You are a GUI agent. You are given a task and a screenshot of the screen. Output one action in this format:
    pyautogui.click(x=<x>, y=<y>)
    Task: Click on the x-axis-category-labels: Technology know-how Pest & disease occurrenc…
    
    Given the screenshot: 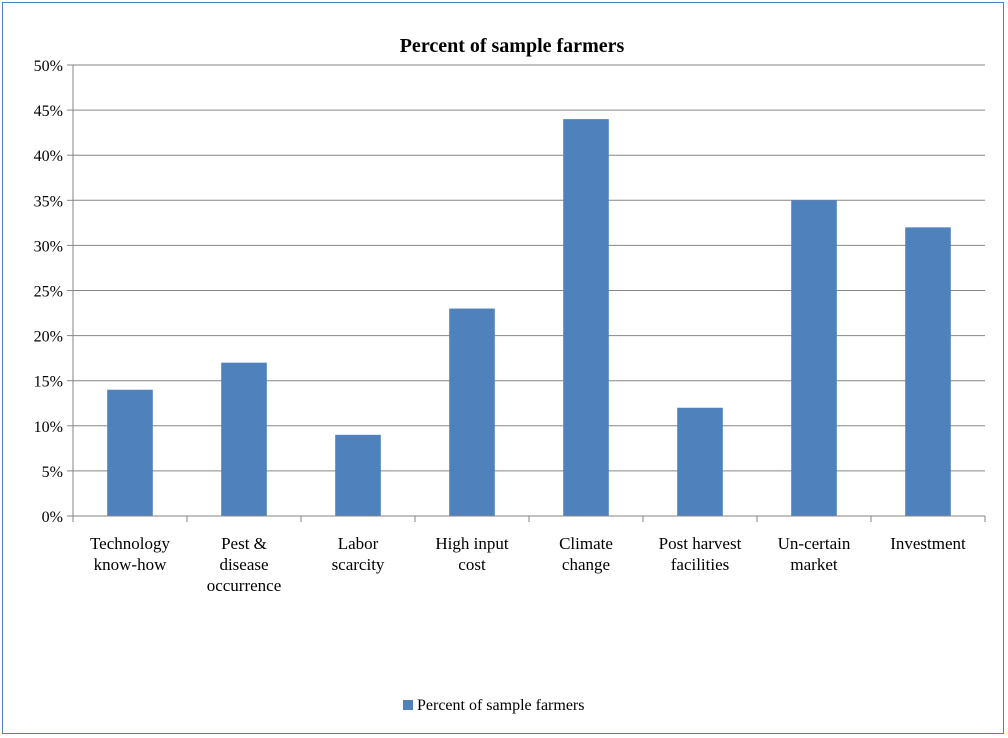 What is the action you would take?
    pyautogui.click(x=528, y=564)
    